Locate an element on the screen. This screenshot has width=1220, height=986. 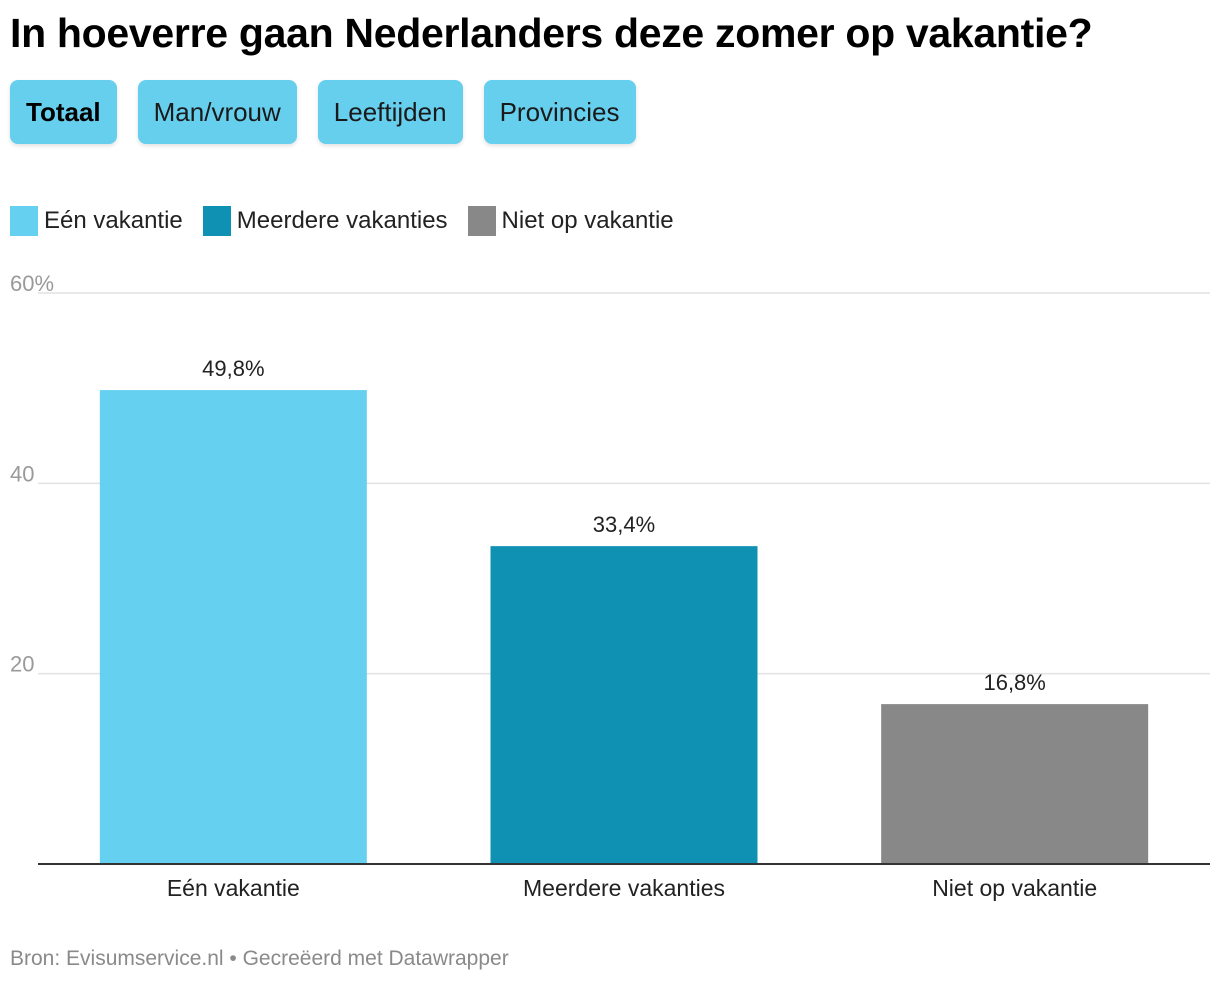
bar-value-label: 33,4% is located at coordinates (624, 524).